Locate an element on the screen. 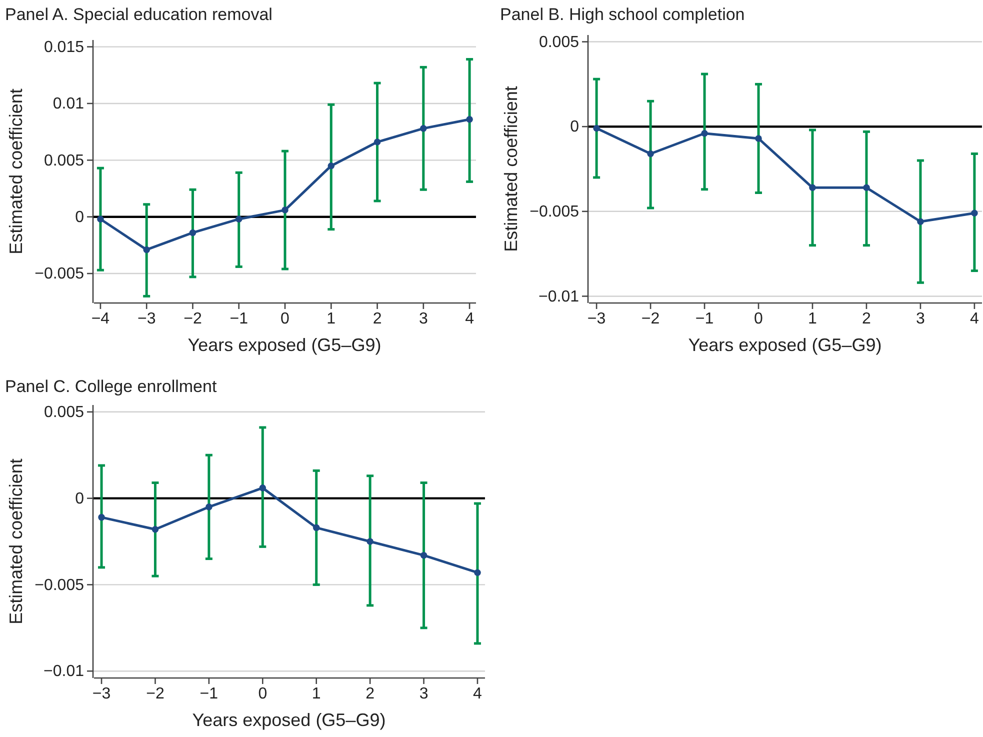 The image size is (983, 737). chart-title: Panel A. Special education removal is located at coordinates (138, 14).